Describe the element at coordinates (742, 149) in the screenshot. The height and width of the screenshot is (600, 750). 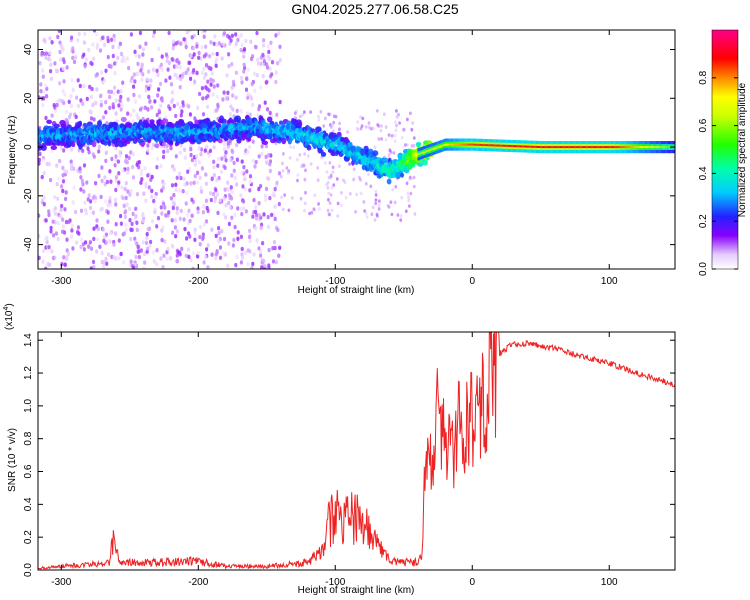
I see `colorbar-label: Normalized spectral amplitude` at that location.